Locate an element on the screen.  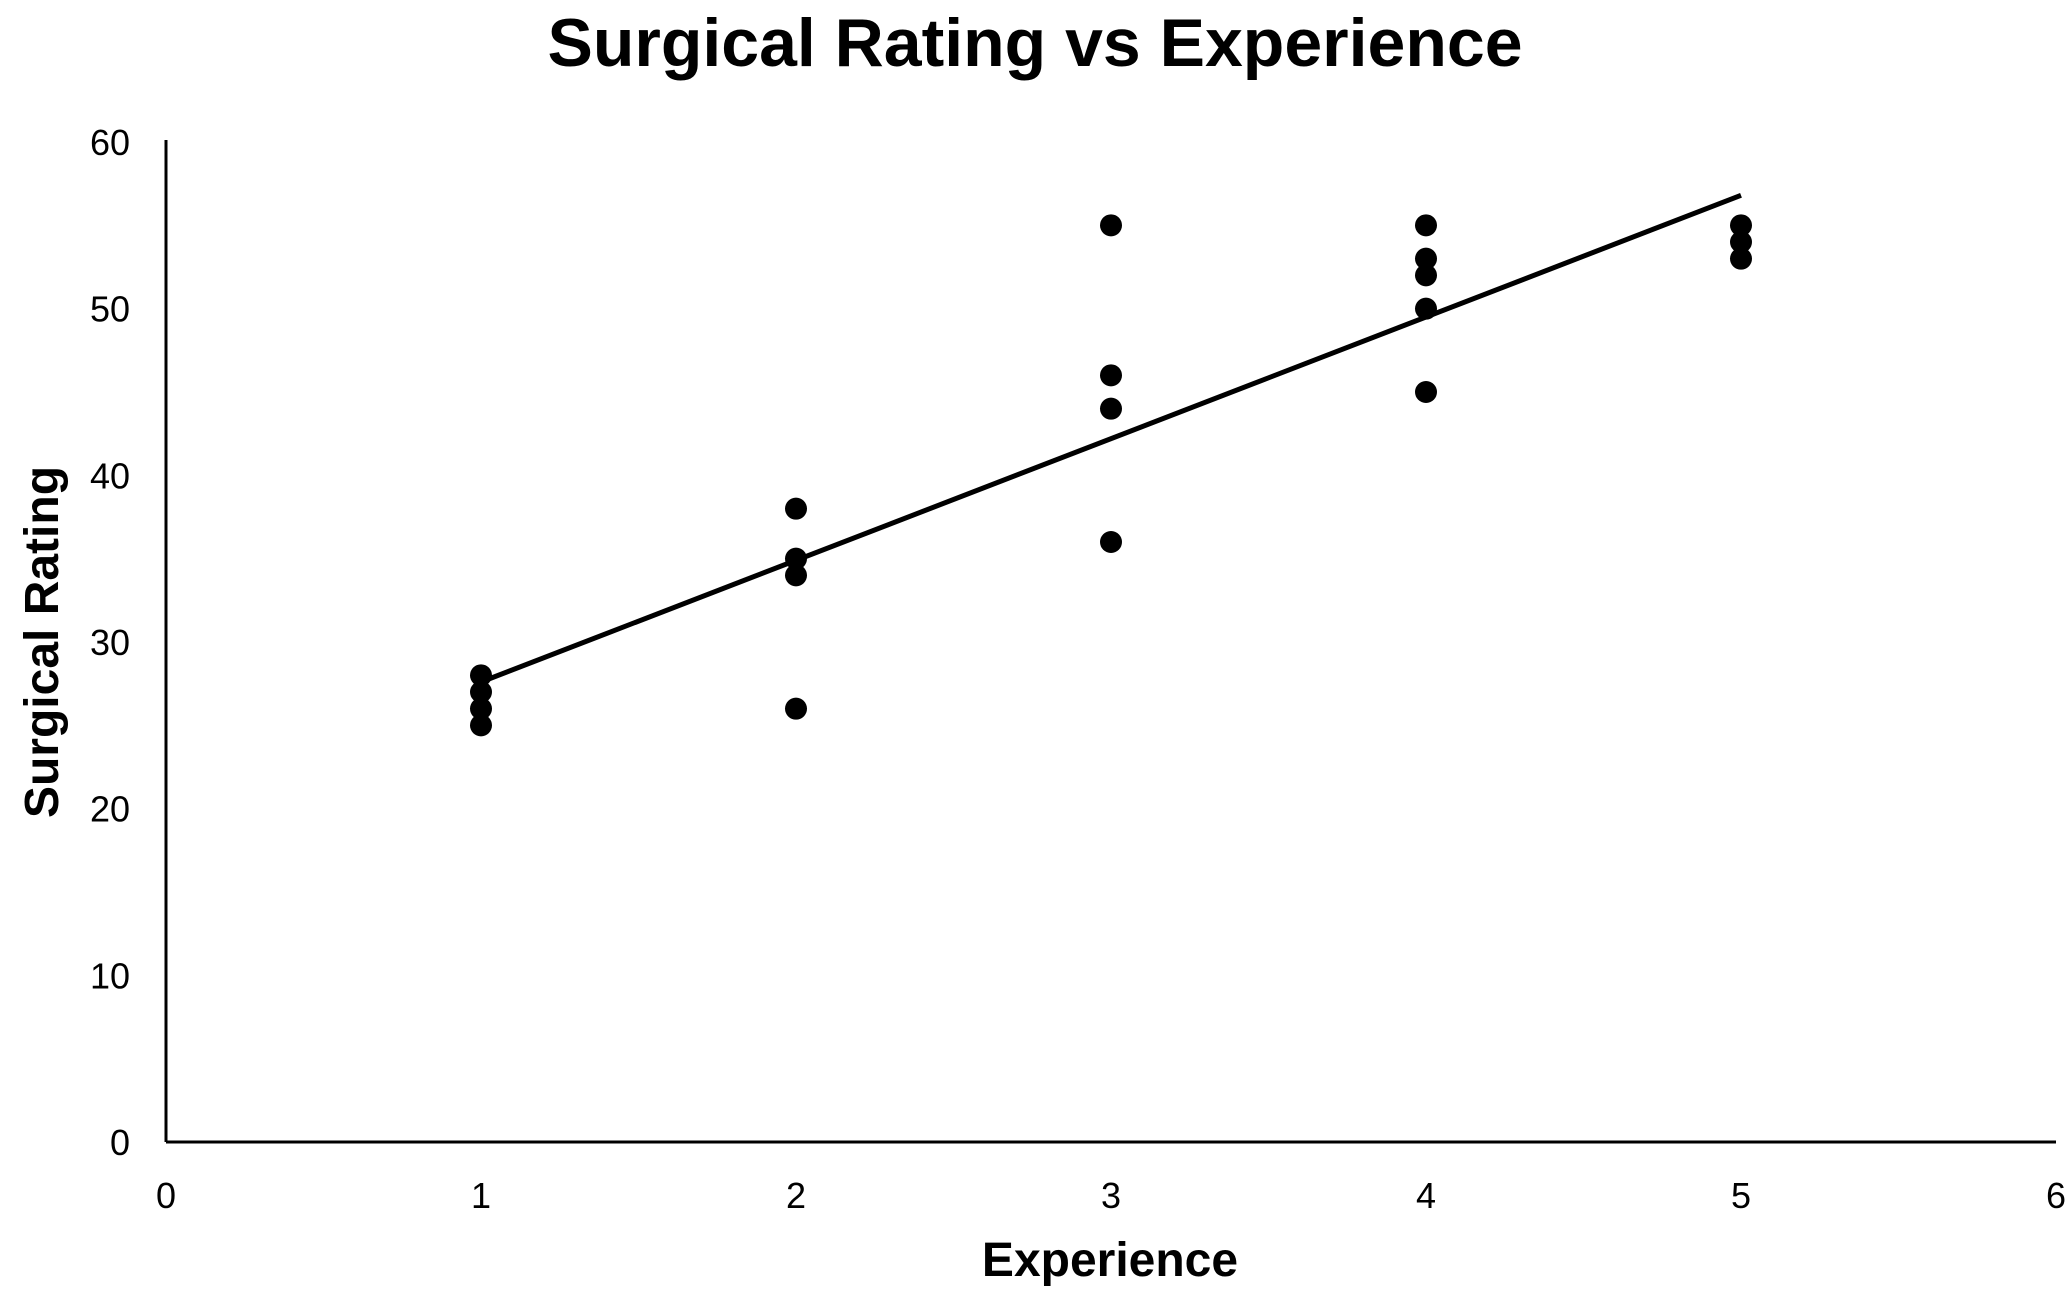
y-tick-label: 60 is located at coordinates (110, 142).